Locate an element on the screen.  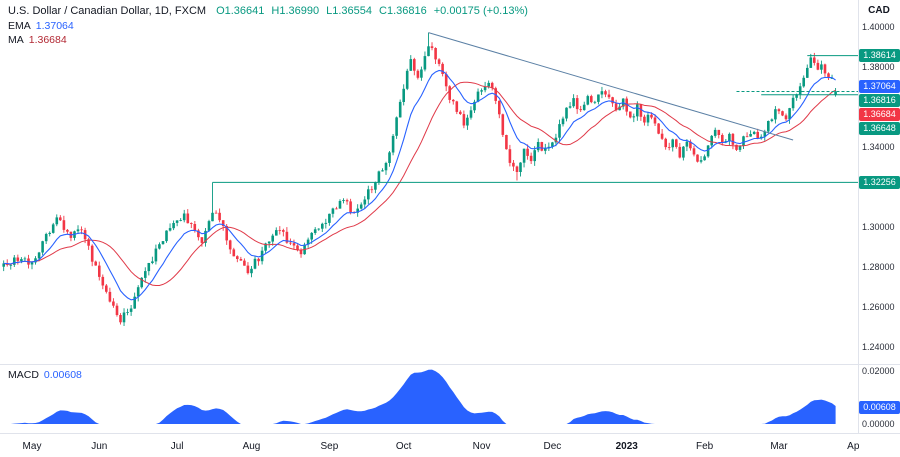
month-label: Jul is located at coordinates (177, 446).